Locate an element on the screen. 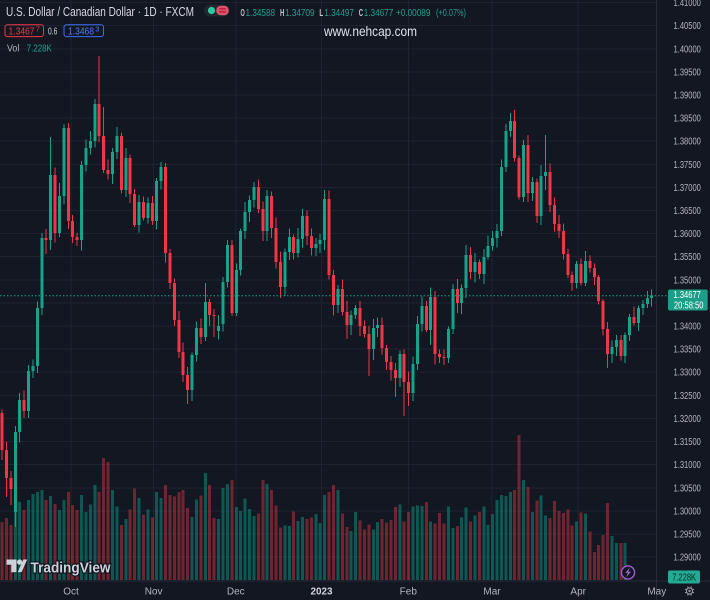 Image resolution: width=710 pixels, height=600 pixels. svg-text: Mar is located at coordinates (492, 592).